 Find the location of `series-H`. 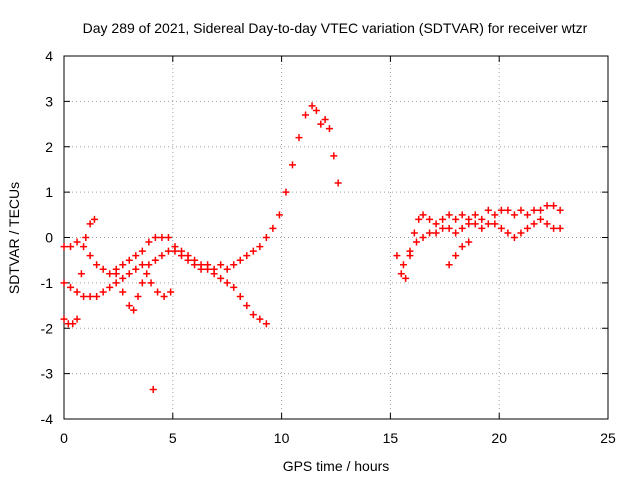

series-H is located at coordinates (459, 253).